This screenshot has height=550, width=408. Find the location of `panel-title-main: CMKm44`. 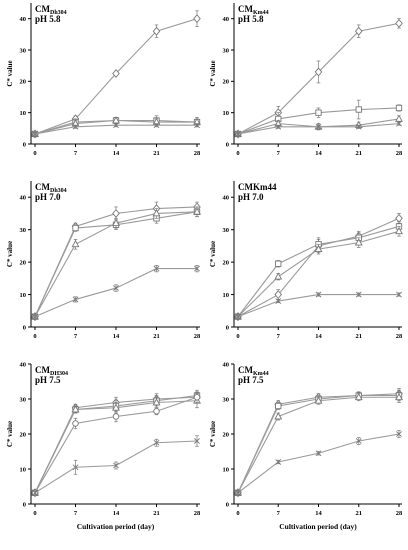

panel-title-main: CMKm44 is located at coordinates (257, 187).